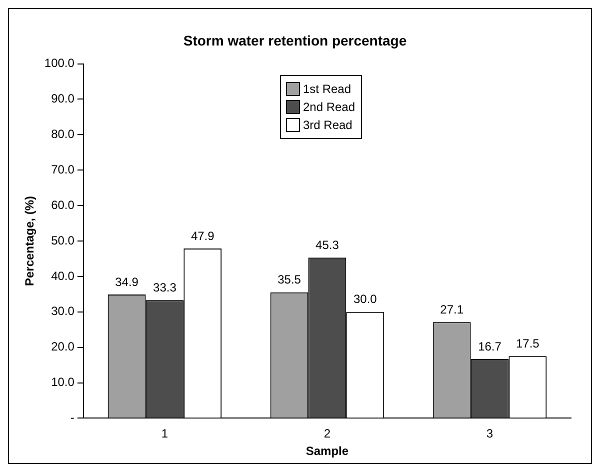 The height and width of the screenshot is (472, 600). What do you see at coordinates (327, 451) in the screenshot?
I see `x-axis-title: Sample` at bounding box center [327, 451].